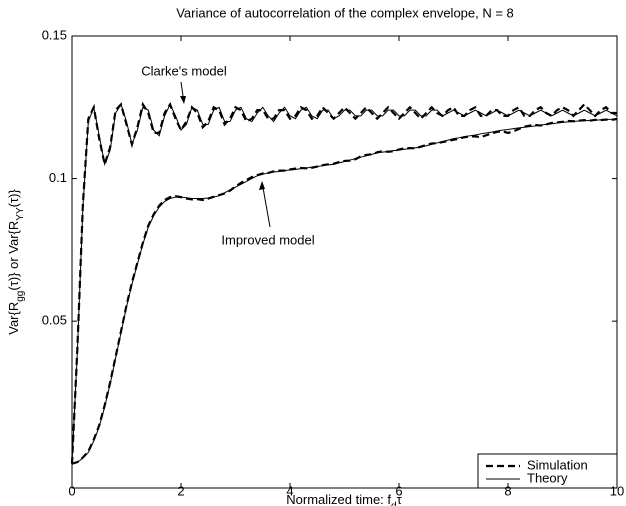  Describe the element at coordinates (20, 214) in the screenshot. I see `subscript: YY` at that location.